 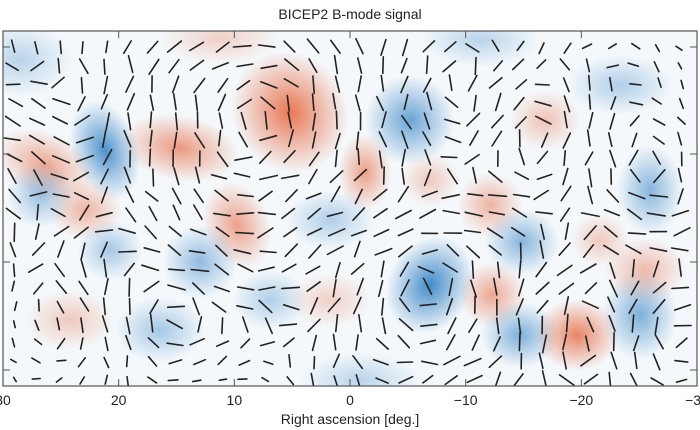 What do you see at coordinates (600, 240) in the screenshot?
I see `positive-b-mode-region` at bounding box center [600, 240].